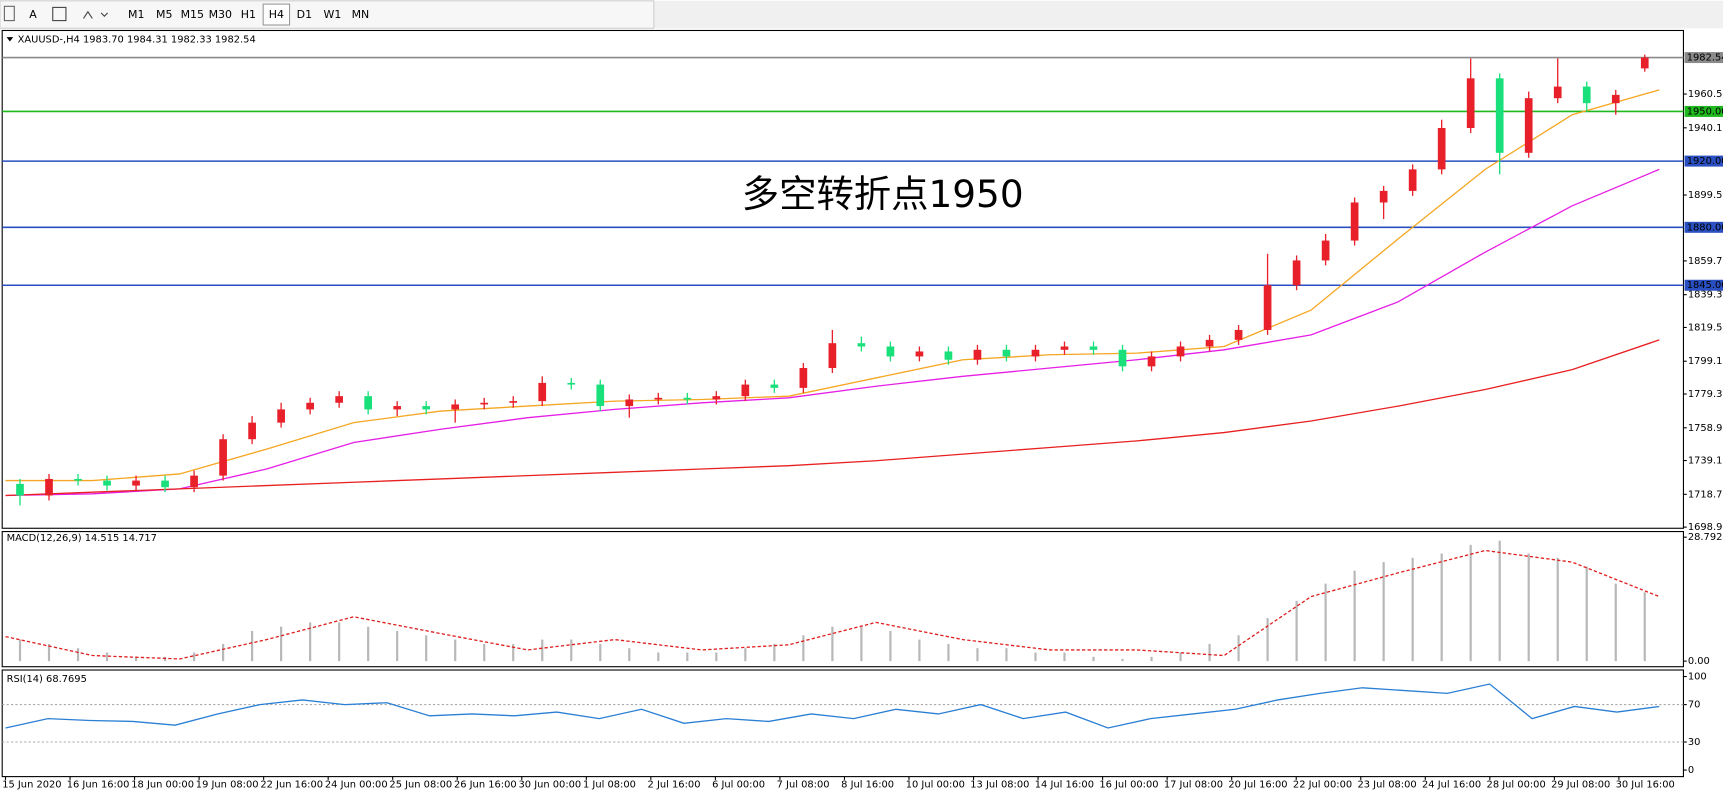  What do you see at coordinates (47, 679) in the screenshot?
I see `rsi-title: RSI(14) 68.7695` at bounding box center [47, 679].